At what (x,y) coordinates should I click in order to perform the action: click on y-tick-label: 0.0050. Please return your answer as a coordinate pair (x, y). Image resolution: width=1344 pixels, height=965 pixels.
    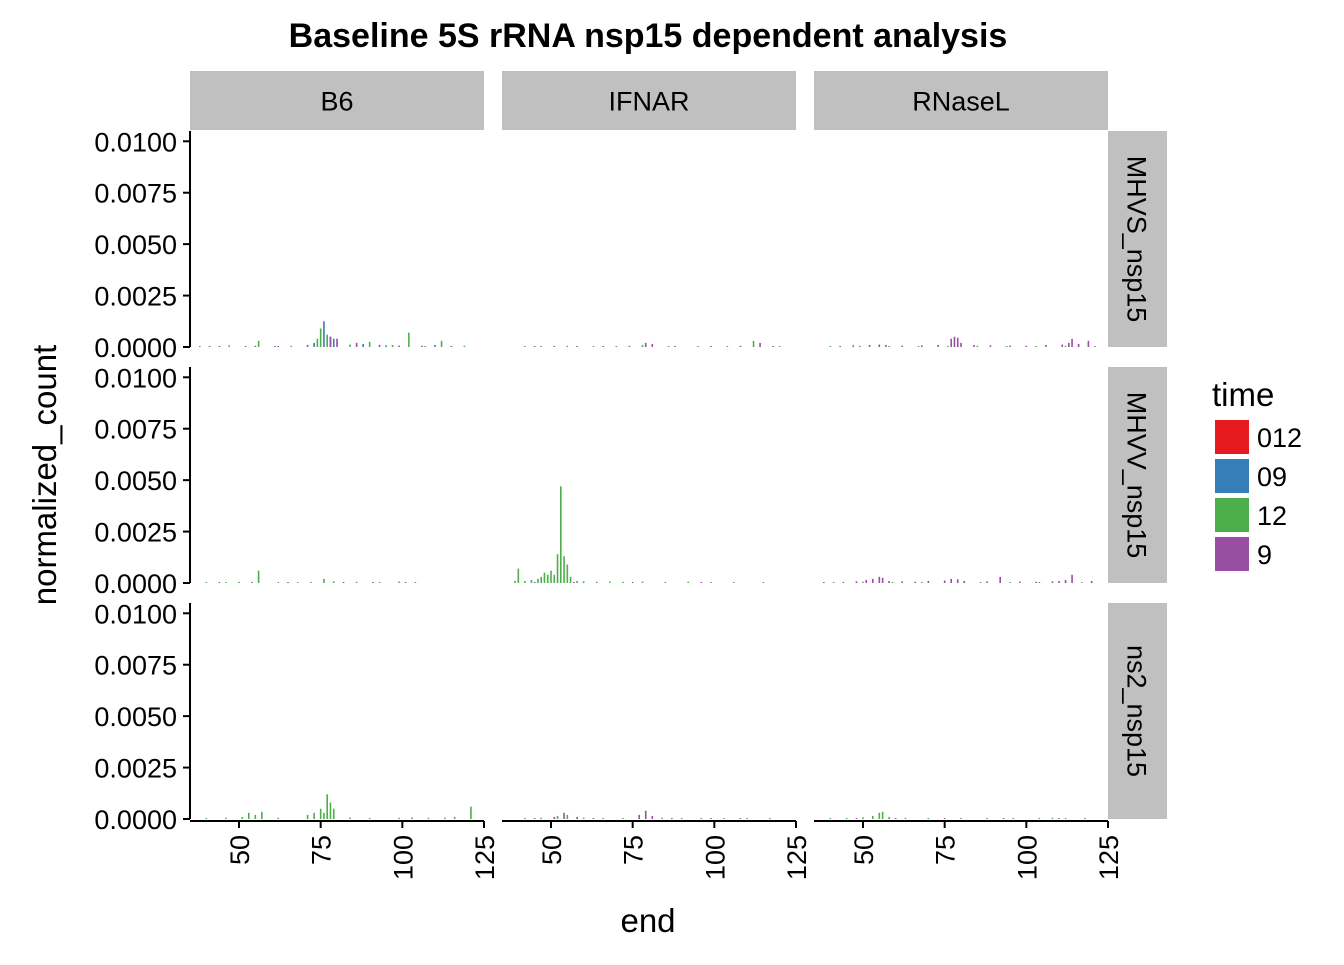
    Looking at the image, I should click on (135, 245).